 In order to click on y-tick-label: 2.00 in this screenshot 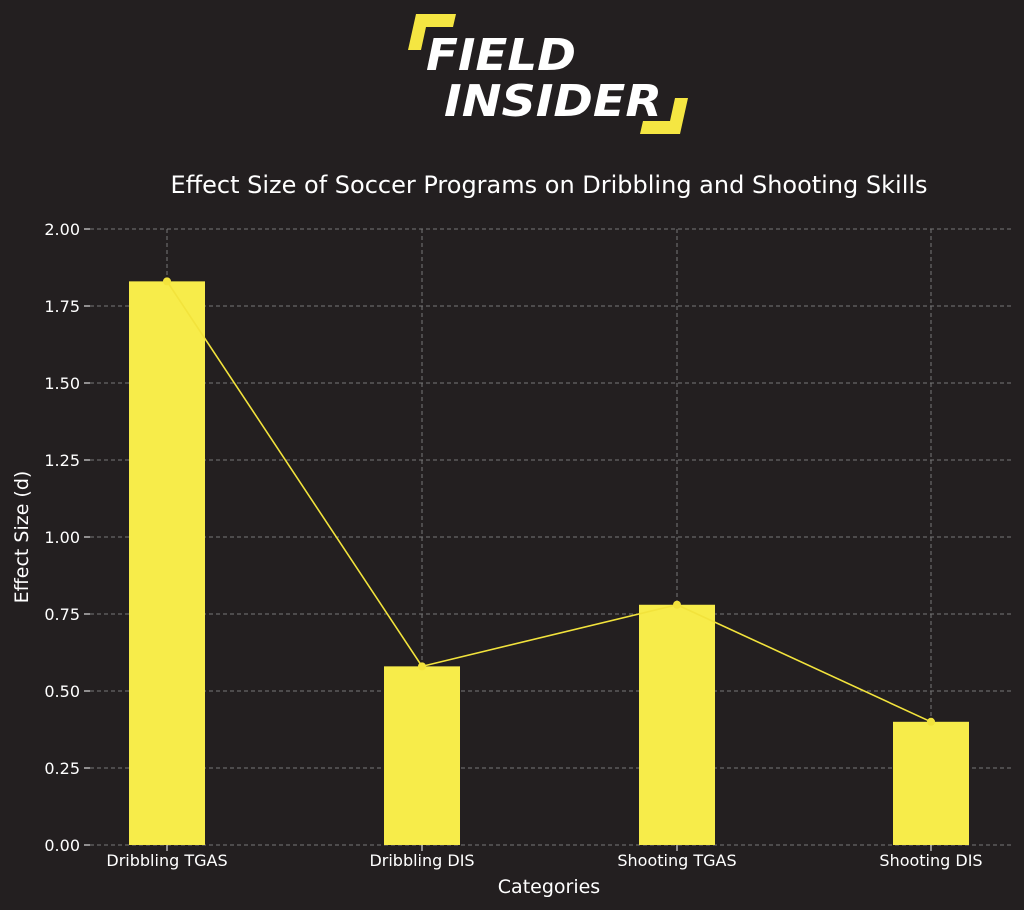, I will do `click(62, 229)`.